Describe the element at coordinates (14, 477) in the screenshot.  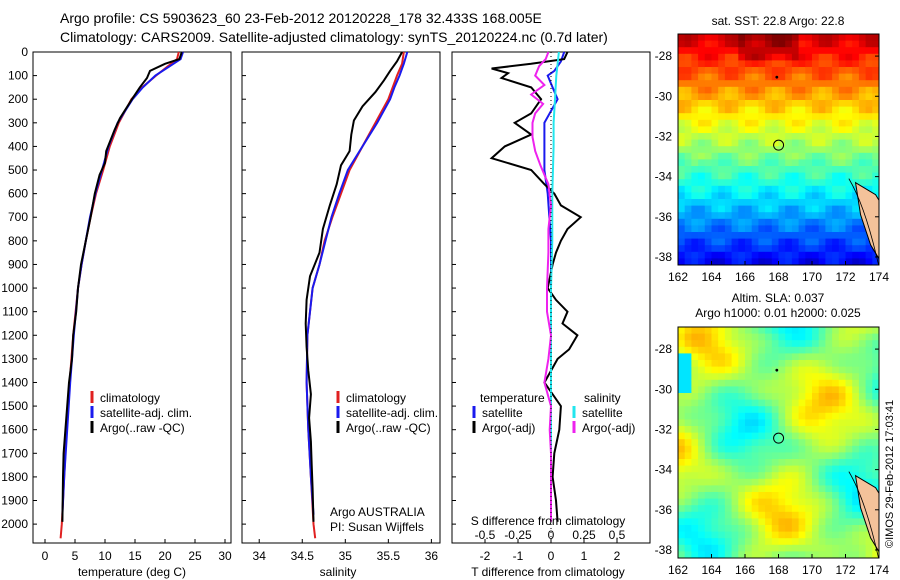
I see `depth-tick-label: 1800` at that location.